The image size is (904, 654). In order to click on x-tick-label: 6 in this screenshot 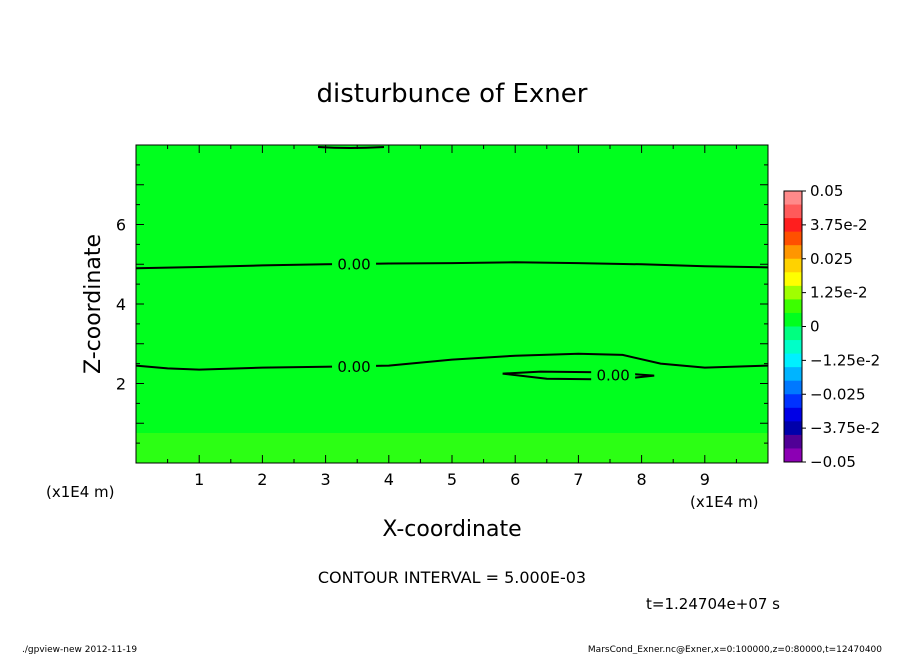, I will do `click(515, 479)`.